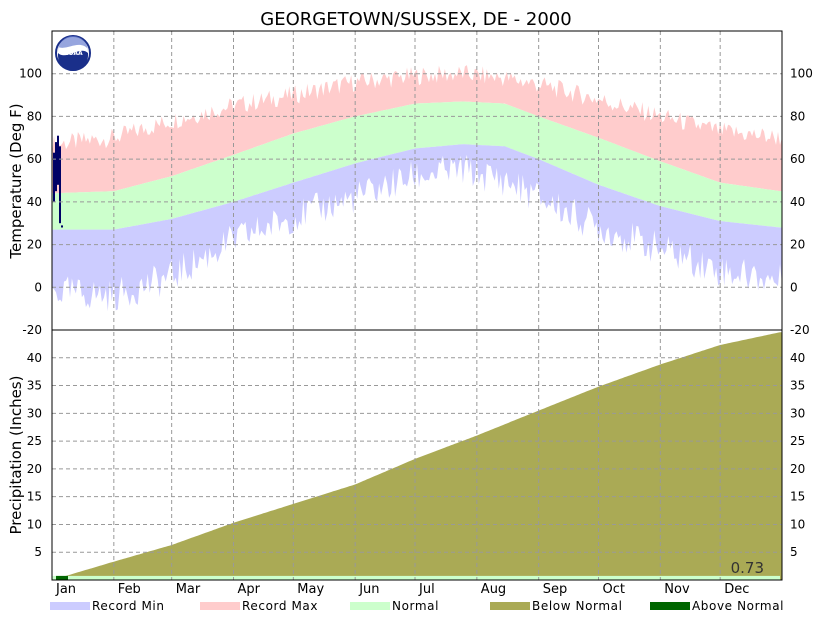 The image size is (832, 624). What do you see at coordinates (188, 589) in the screenshot?
I see `month-label: Mar` at bounding box center [188, 589].